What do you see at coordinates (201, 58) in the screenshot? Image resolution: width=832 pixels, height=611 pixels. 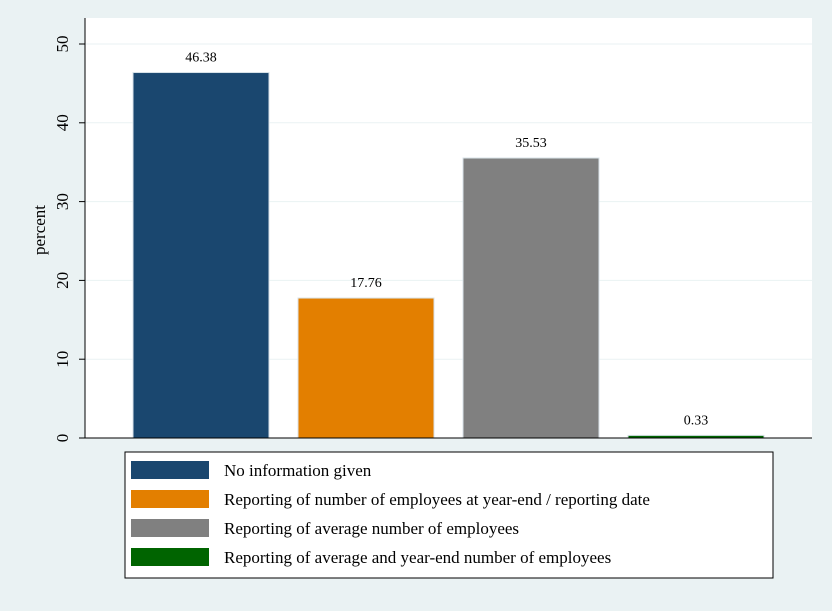 I see `bar-value-label: 46.38` at bounding box center [201, 58].